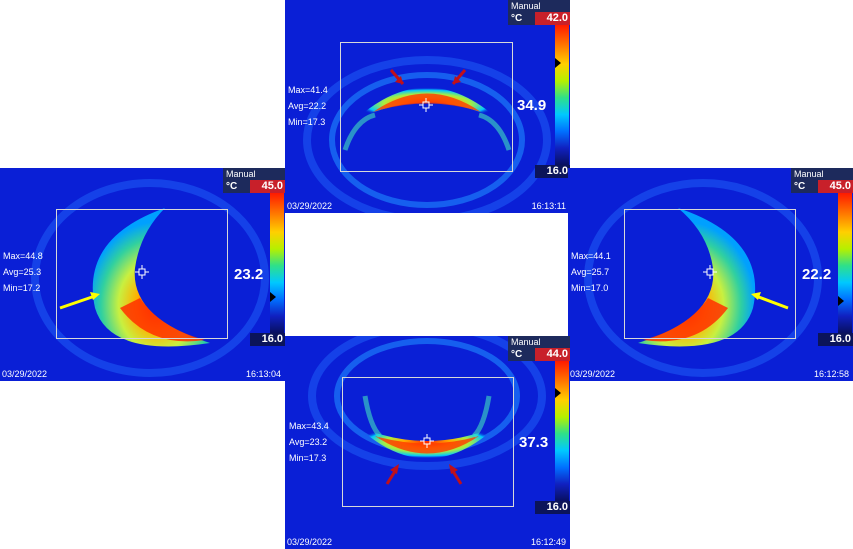 The image size is (853, 549). I want to click on stat-max: Max=44.8, so click(23, 256).